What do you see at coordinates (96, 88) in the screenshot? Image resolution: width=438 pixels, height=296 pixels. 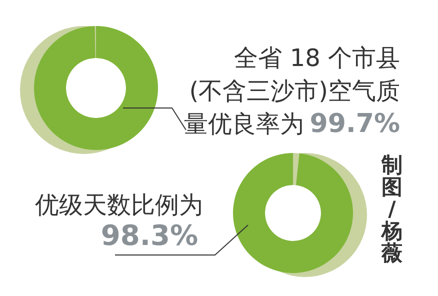 I see `donut-slice` at bounding box center [96, 88].